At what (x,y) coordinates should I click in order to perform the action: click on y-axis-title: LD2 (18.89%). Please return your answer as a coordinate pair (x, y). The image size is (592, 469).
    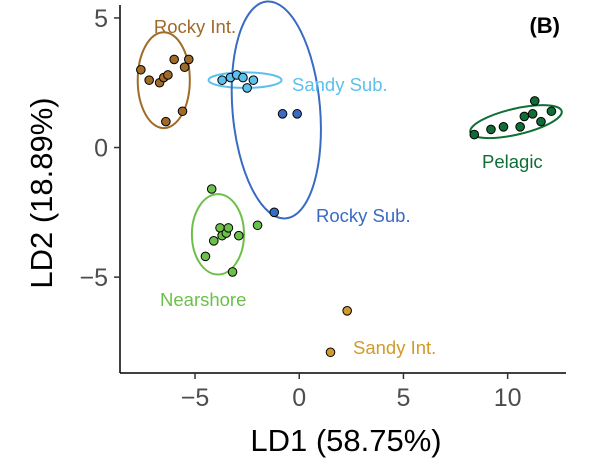
    Looking at the image, I should click on (41, 192).